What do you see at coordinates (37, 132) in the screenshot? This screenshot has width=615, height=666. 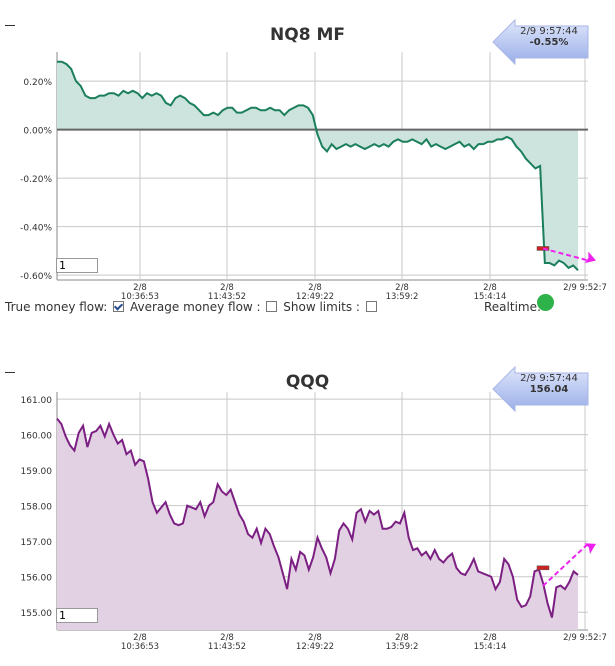 I see `y-tick-label: 0.00%` at bounding box center [37, 132].